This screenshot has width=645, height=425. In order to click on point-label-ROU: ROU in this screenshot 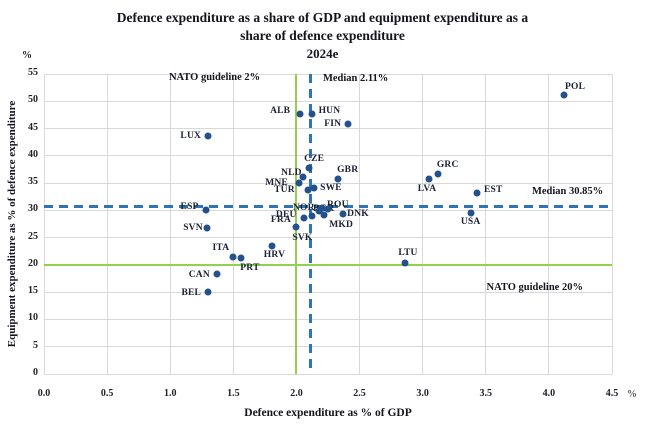, I will do `click(338, 204)`.